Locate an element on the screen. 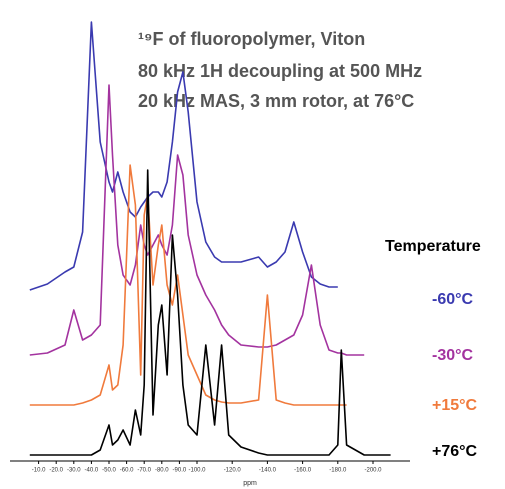 This screenshot has height=489, width=505. x-axis-label: ppm is located at coordinates (250, 483).